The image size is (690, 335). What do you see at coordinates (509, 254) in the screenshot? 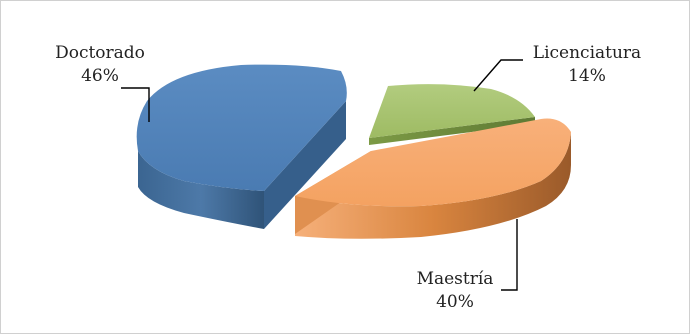
I see `leader-line-maestria` at bounding box center [509, 254].